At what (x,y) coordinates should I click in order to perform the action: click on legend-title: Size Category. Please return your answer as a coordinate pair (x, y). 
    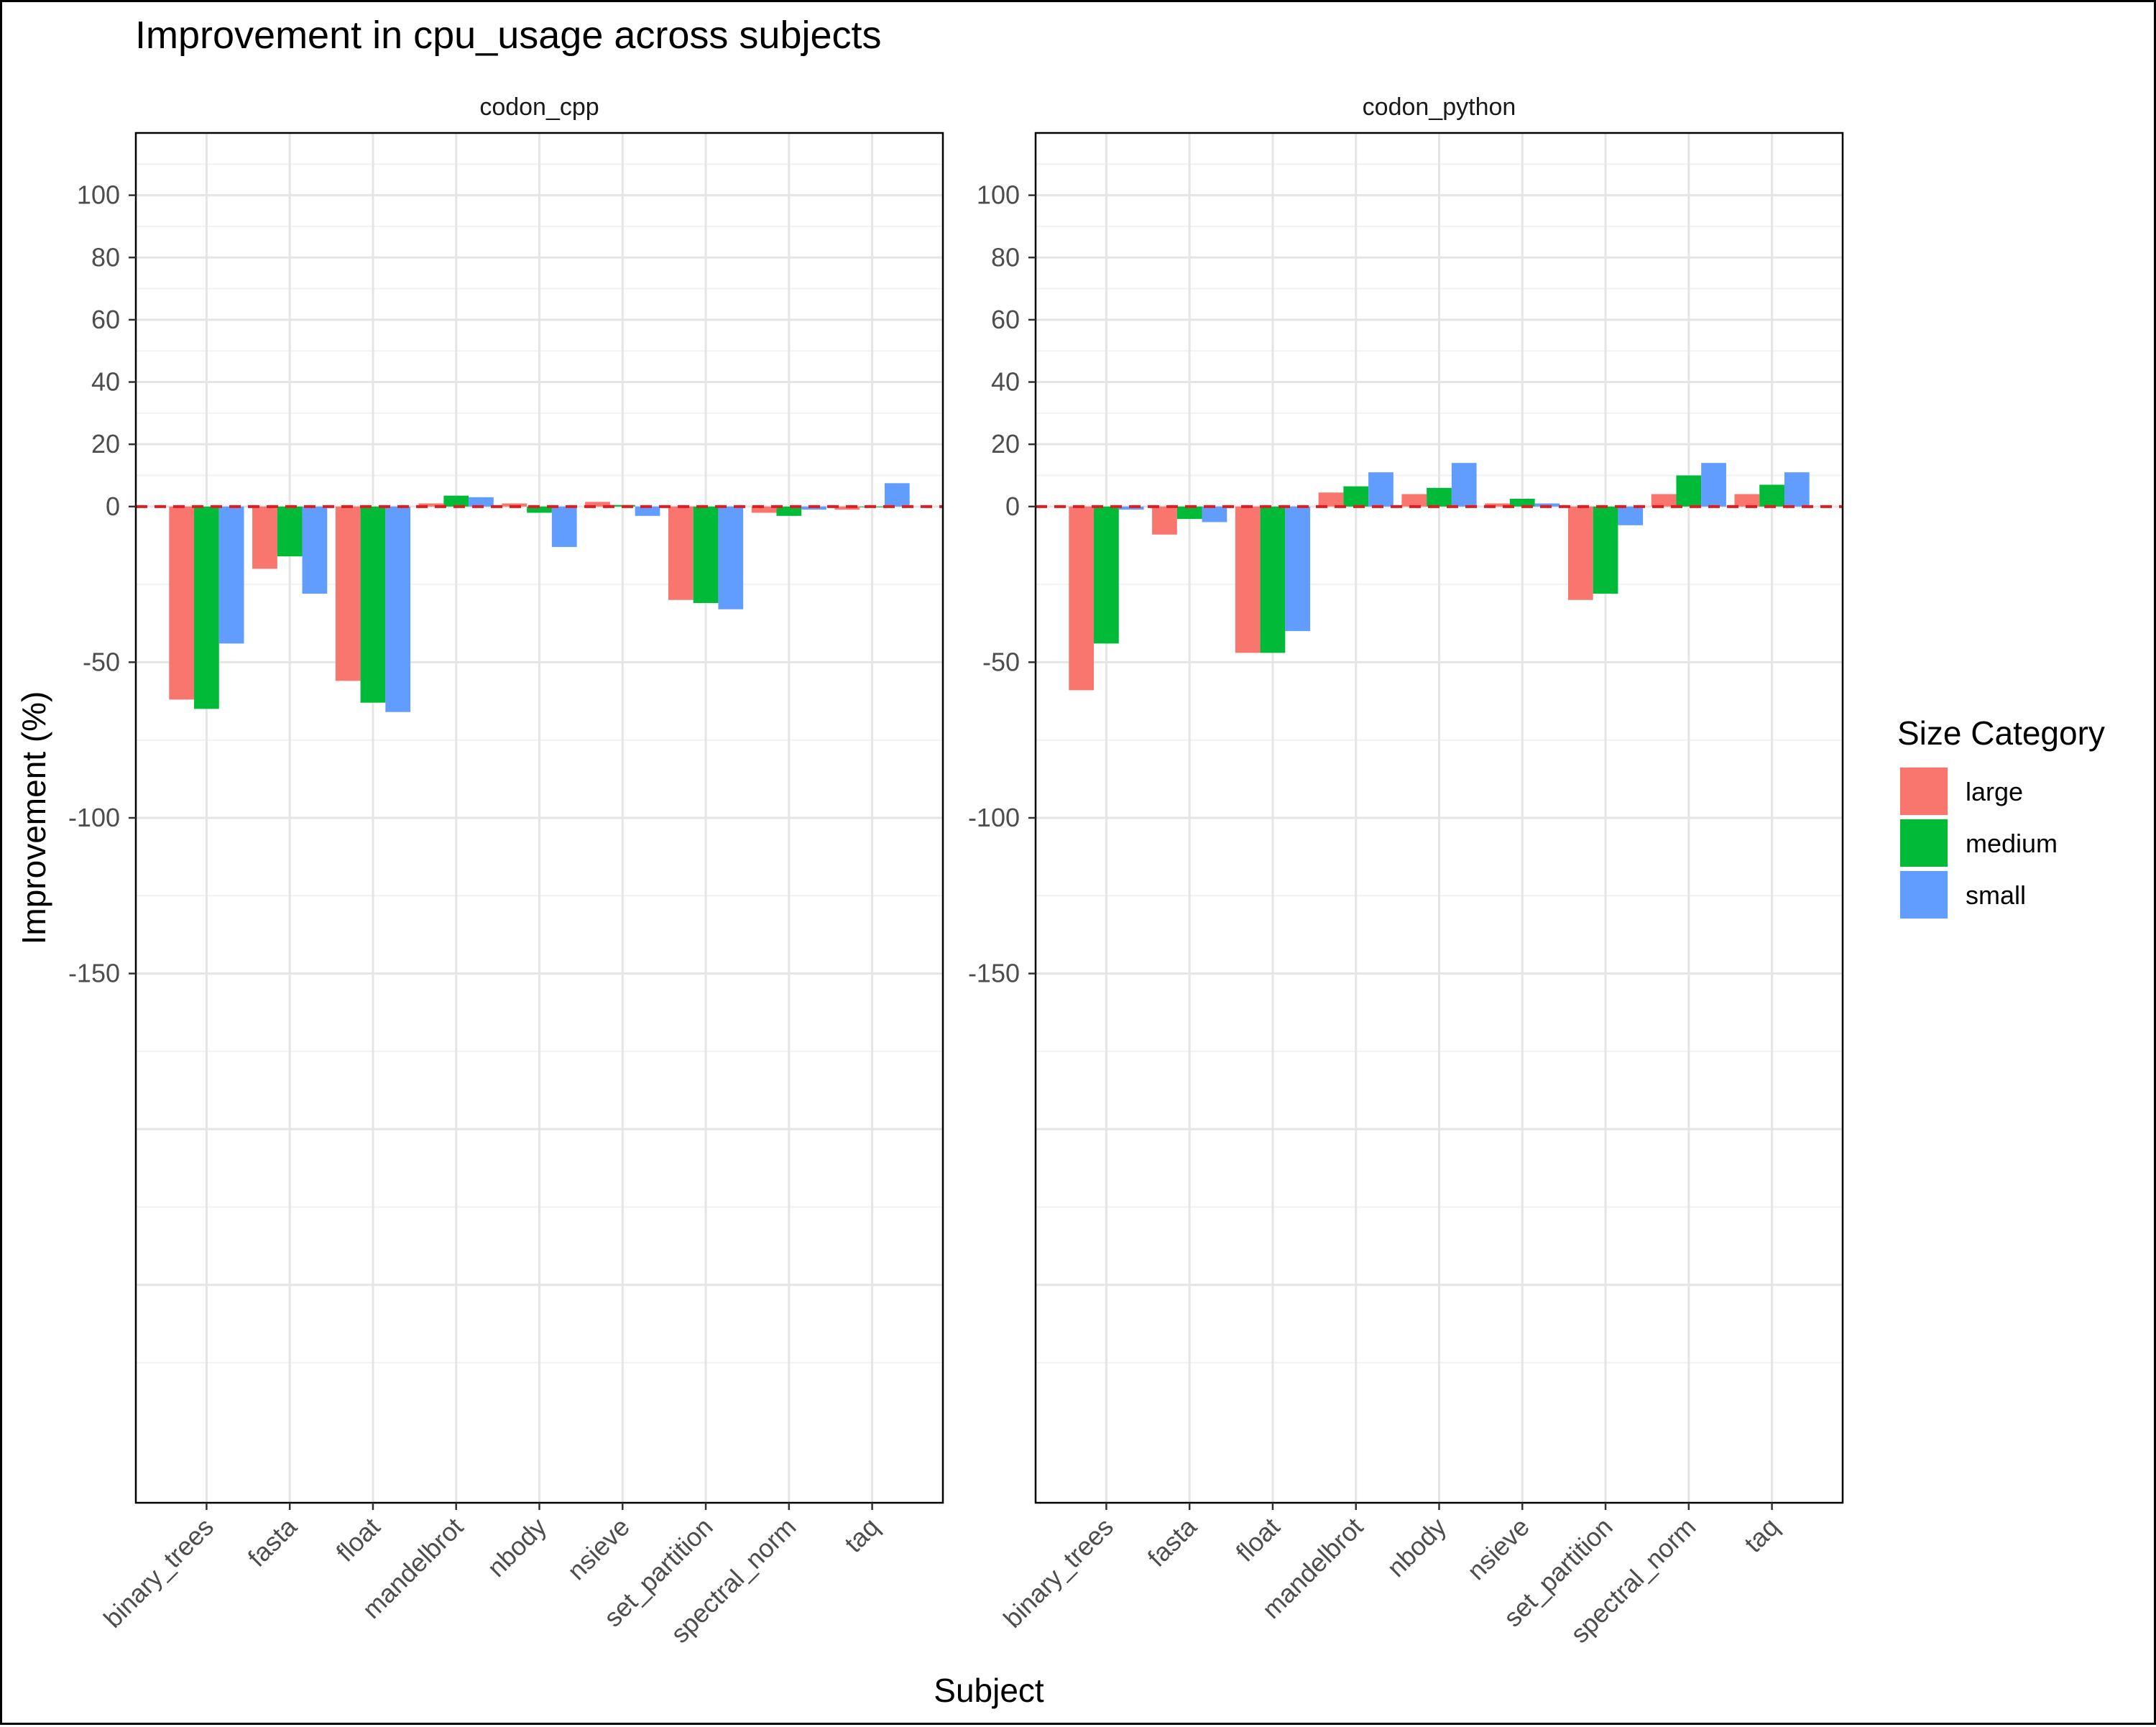
    Looking at the image, I should click on (2001, 733).